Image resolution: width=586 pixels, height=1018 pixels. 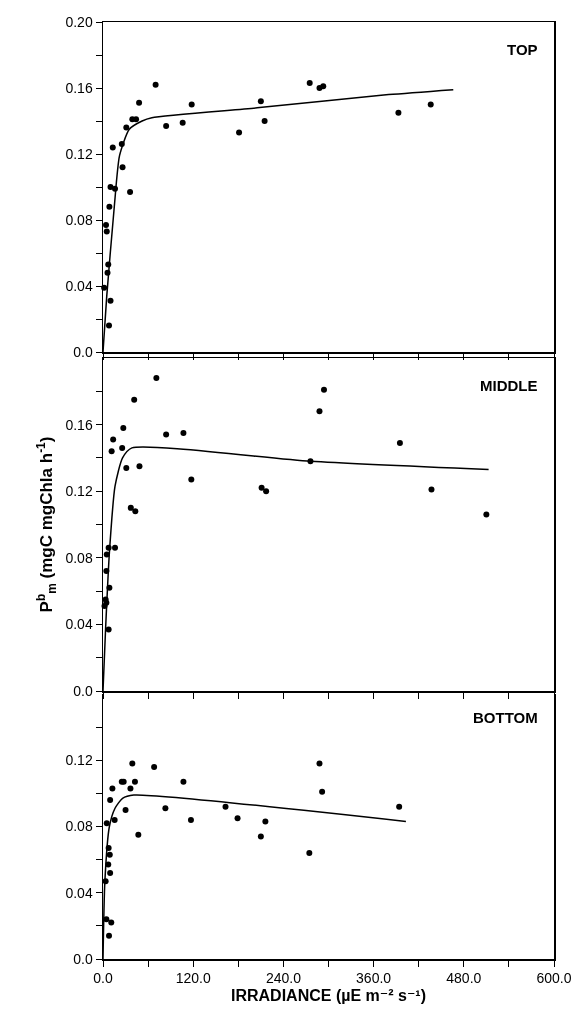 I want to click on x-tick-label: 360.0, so click(x=374, y=978).